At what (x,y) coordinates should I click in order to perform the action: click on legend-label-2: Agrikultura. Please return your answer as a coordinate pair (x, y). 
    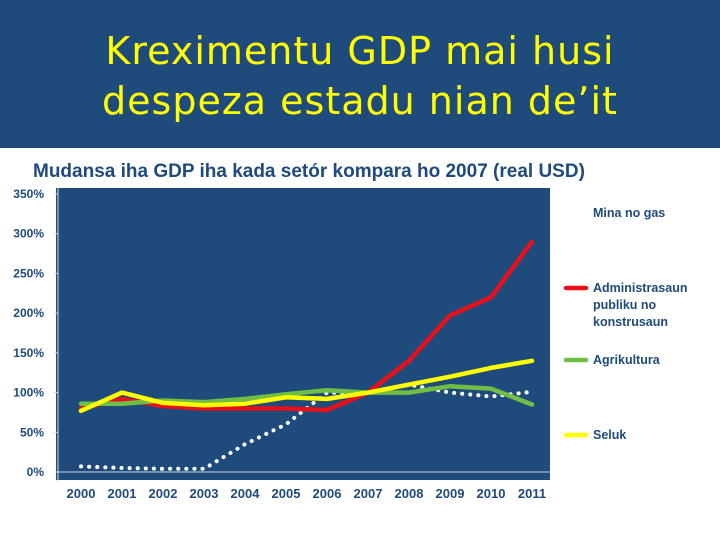
    Looking at the image, I should click on (627, 360).